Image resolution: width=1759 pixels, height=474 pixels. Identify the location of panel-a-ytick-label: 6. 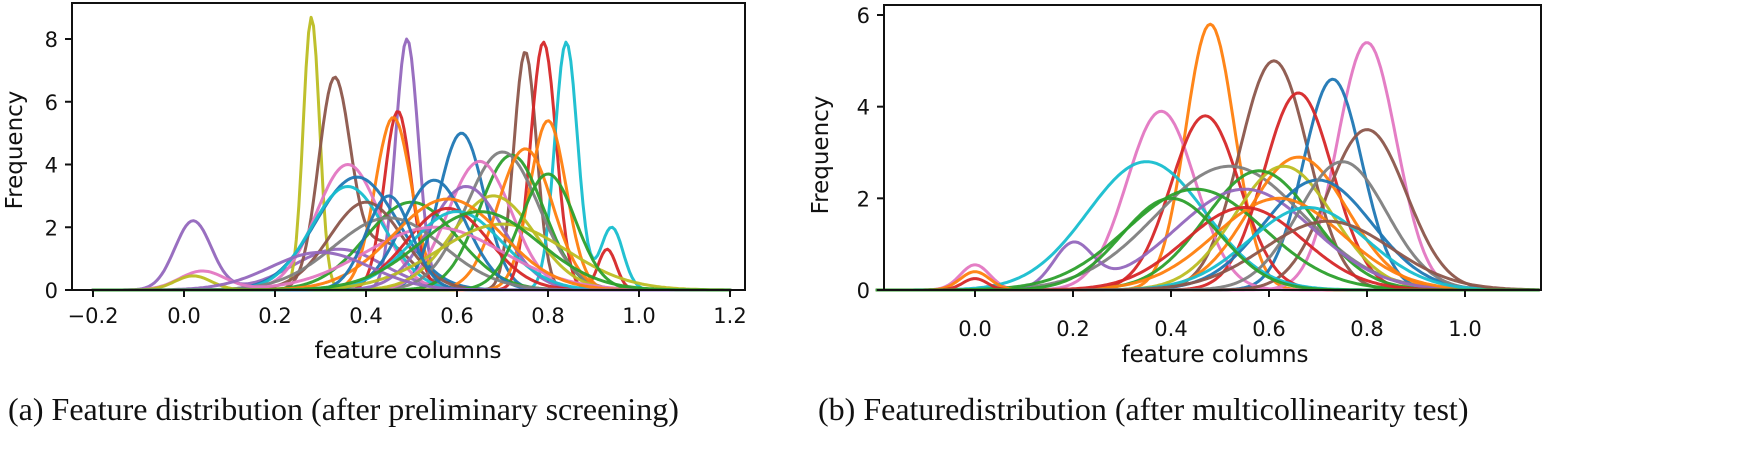
(51, 103).